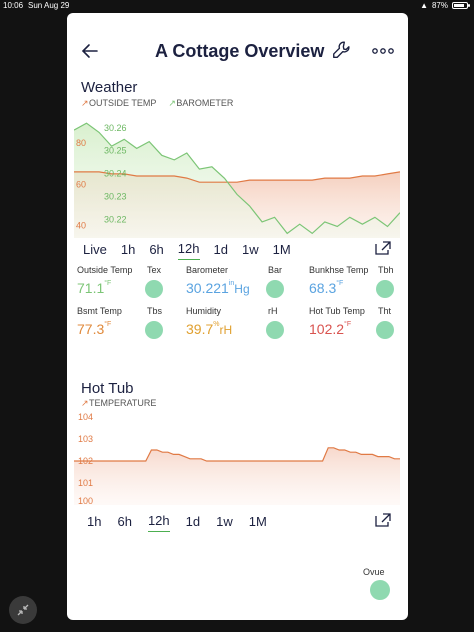 The height and width of the screenshot is (632, 474). Describe the element at coordinates (226, 330) in the screenshot. I see `sensor-unit: rH` at that location.